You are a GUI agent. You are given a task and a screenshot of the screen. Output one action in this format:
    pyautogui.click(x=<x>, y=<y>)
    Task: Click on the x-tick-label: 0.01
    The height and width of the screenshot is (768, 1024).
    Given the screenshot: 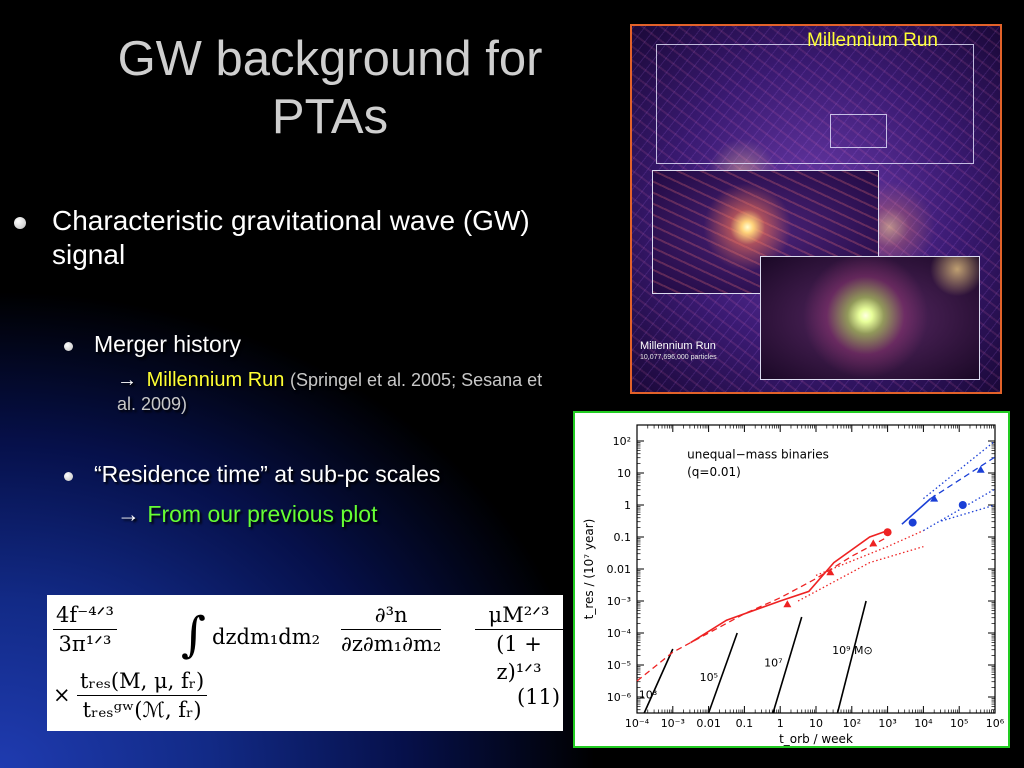 What is the action you would take?
    pyautogui.click(x=708, y=723)
    